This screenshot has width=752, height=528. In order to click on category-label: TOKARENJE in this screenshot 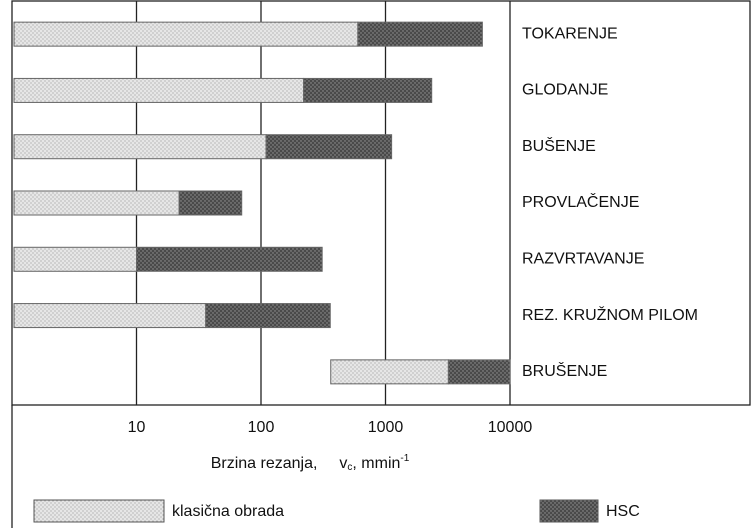, I will do `click(570, 33)`.